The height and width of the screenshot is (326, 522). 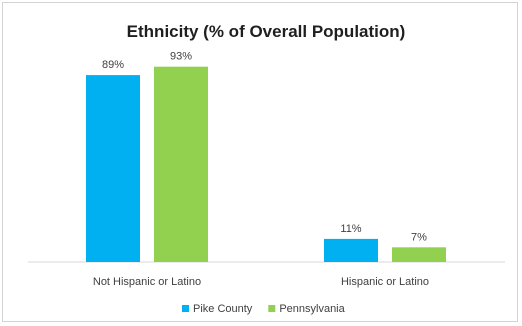 I want to click on chart-title: Ethnicity (% of Overall Population), so click(x=266, y=31).